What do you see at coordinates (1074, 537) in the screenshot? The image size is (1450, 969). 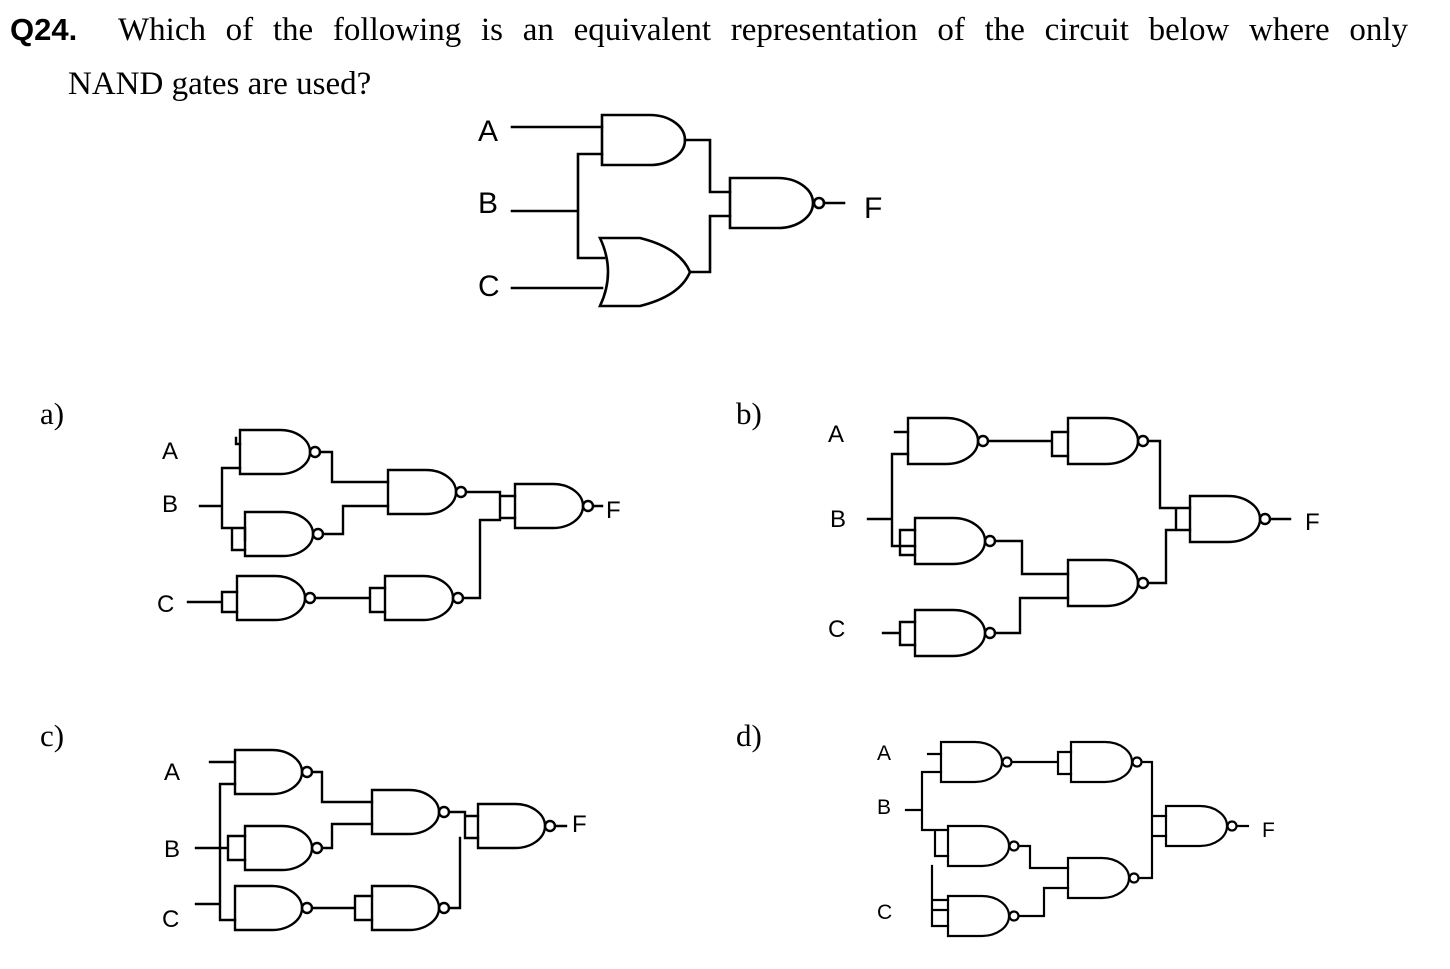 I see `option-b-circuit: A B C F` at bounding box center [1074, 537].